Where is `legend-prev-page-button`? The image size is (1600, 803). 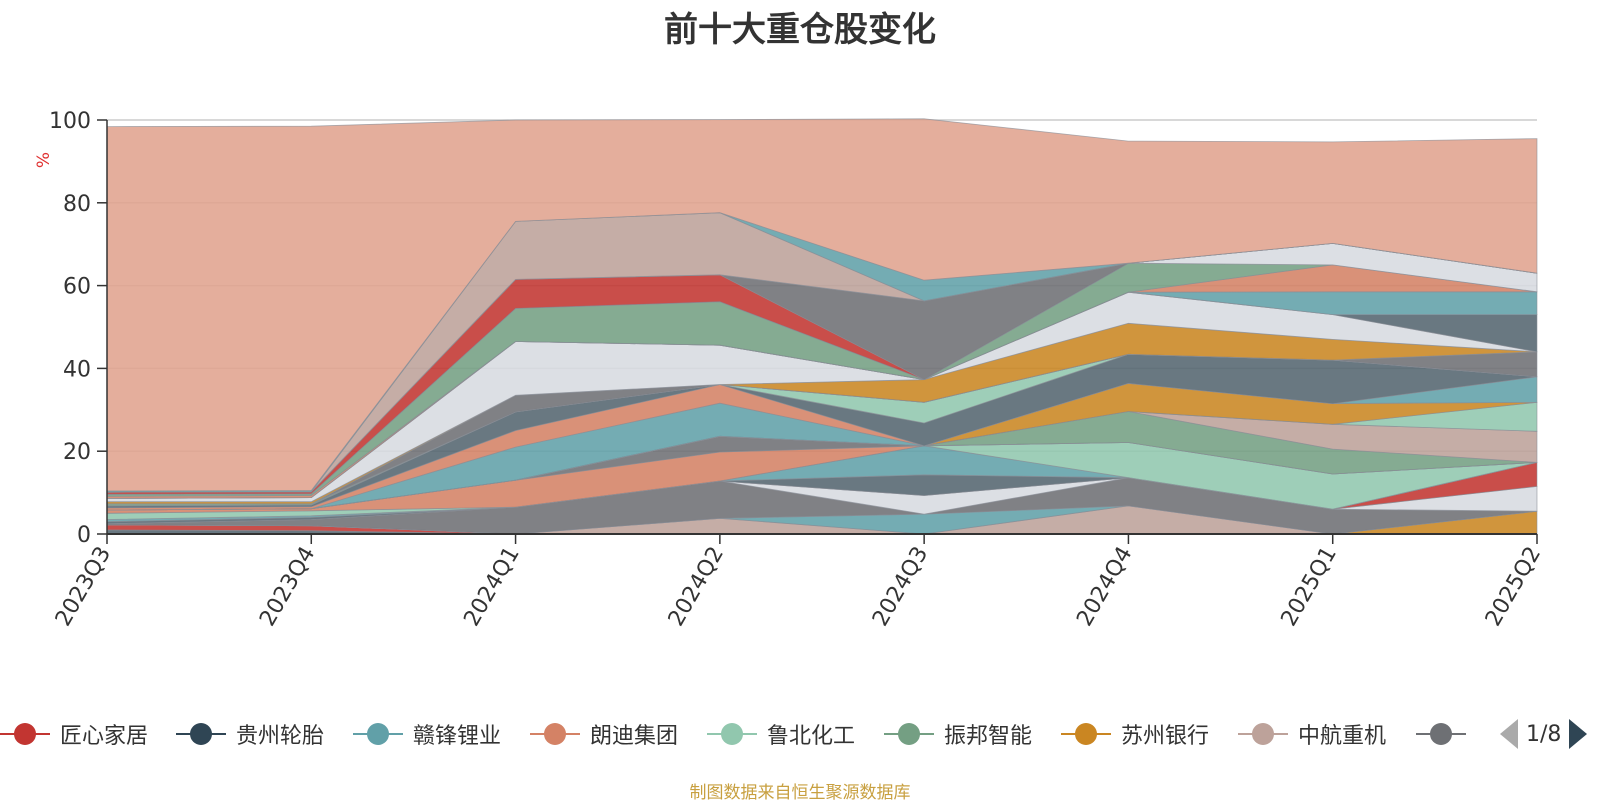 legend-prev-page-button is located at coordinates (1509, 734).